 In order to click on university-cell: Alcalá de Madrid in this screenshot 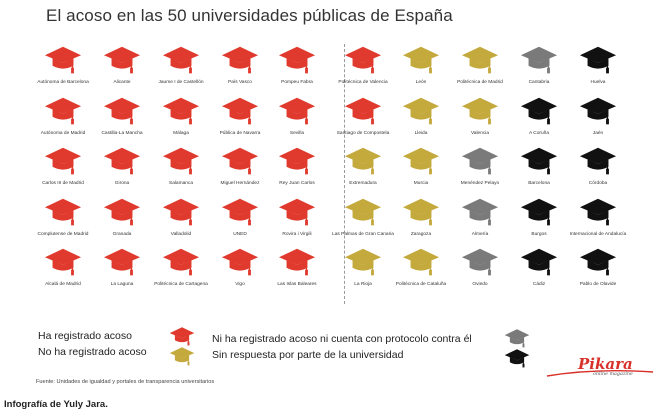, I will do `click(63, 275)`.